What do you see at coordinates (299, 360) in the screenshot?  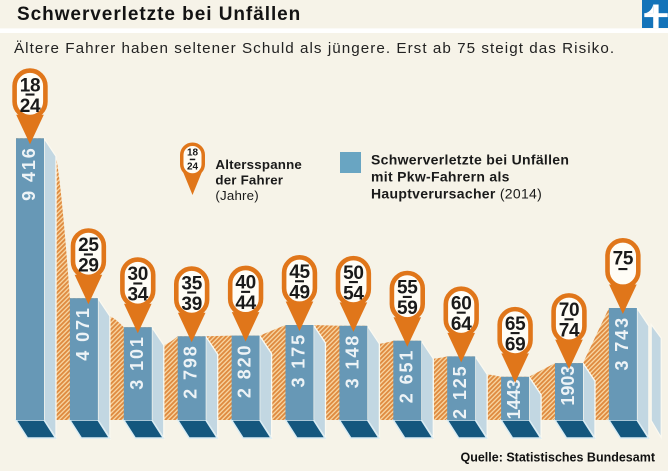 I see `svg-text: 3 175` at bounding box center [299, 360].